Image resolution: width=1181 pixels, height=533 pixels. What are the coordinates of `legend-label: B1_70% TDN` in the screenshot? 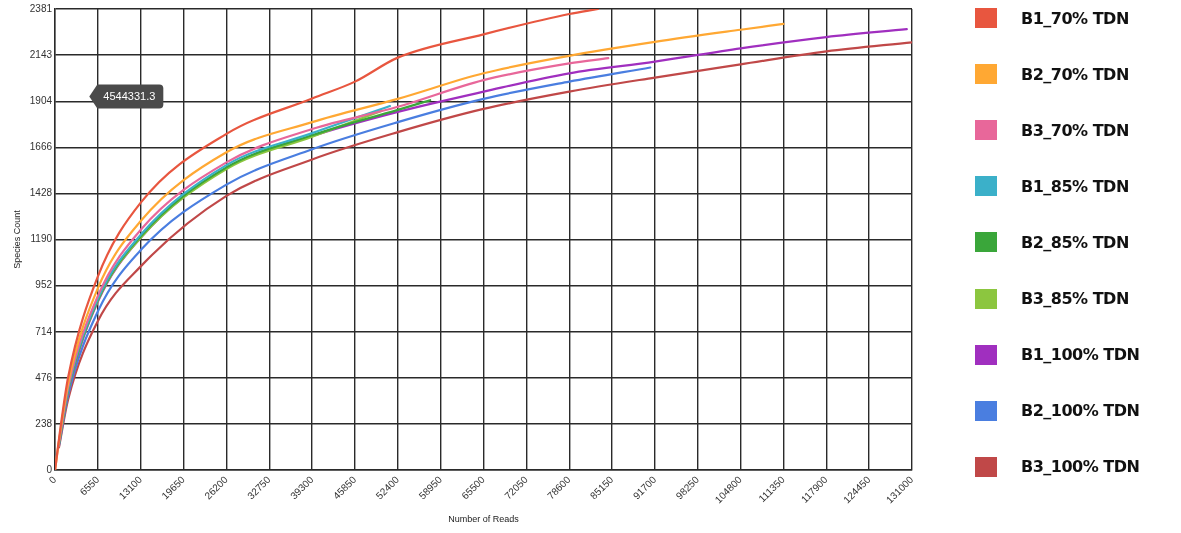 It's located at (1075, 18).